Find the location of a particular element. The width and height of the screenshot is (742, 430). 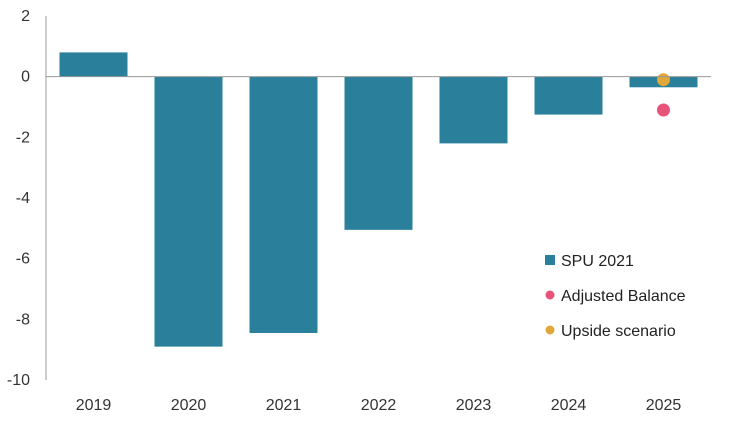

legend-label: SPU 2021 is located at coordinates (597, 261).